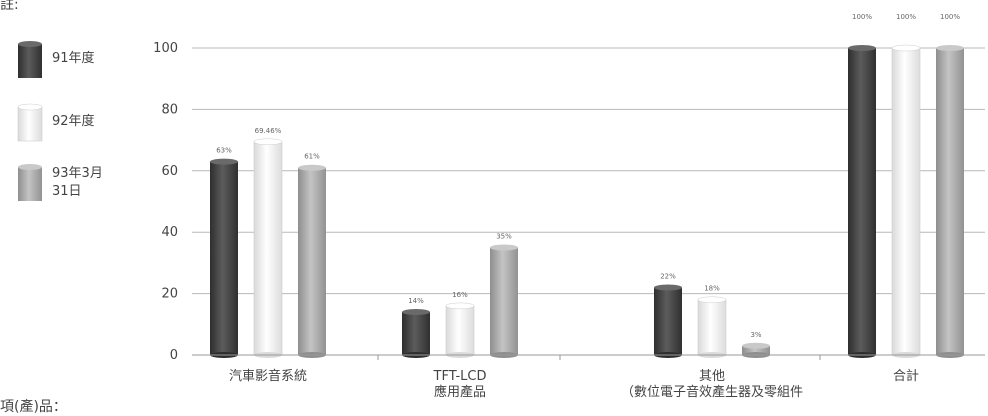  Describe the element at coordinates (169, 232) in the screenshot. I see `y-tick-label: 40` at that location.